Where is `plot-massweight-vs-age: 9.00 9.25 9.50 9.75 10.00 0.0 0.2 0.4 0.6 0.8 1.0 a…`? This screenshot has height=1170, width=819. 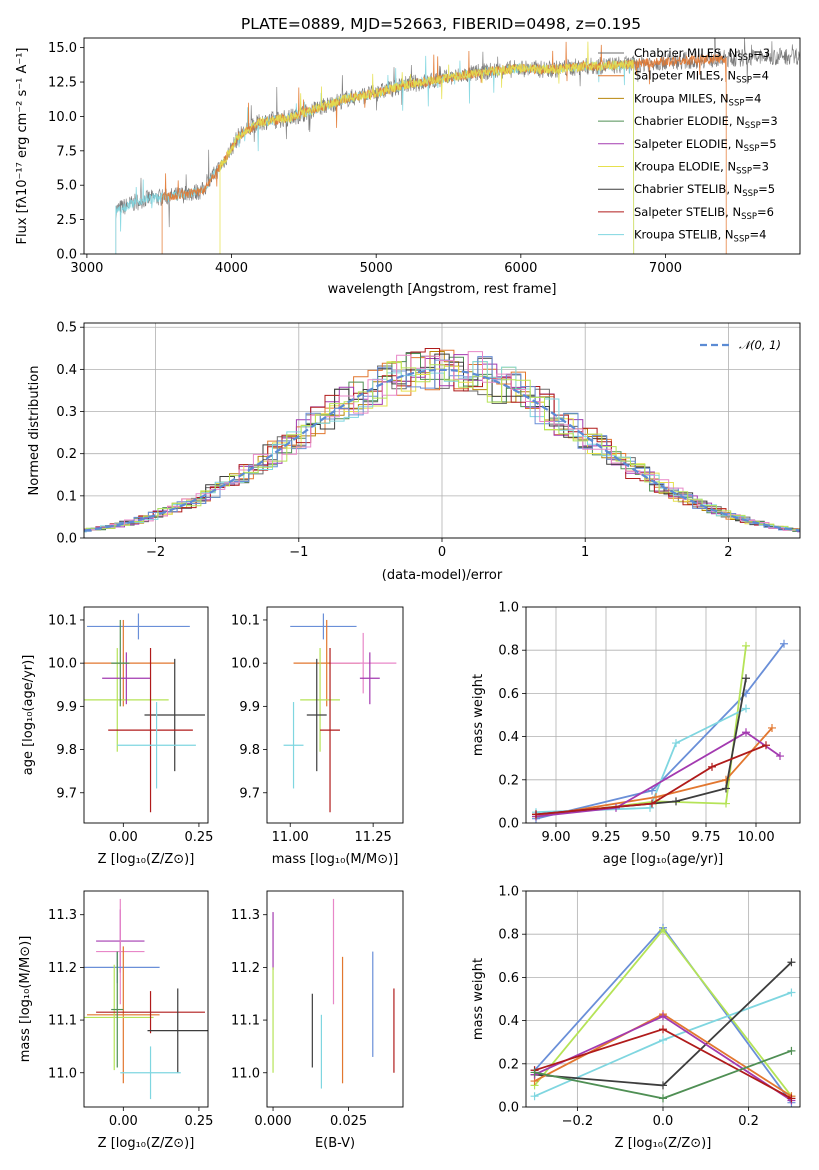 plot-massweight-vs-age: 9.00 9.25 9.50 9.75 10.00 0.0 0.2 0.4 0.6 0.8 1.0 a… is located at coordinates (636, 734).